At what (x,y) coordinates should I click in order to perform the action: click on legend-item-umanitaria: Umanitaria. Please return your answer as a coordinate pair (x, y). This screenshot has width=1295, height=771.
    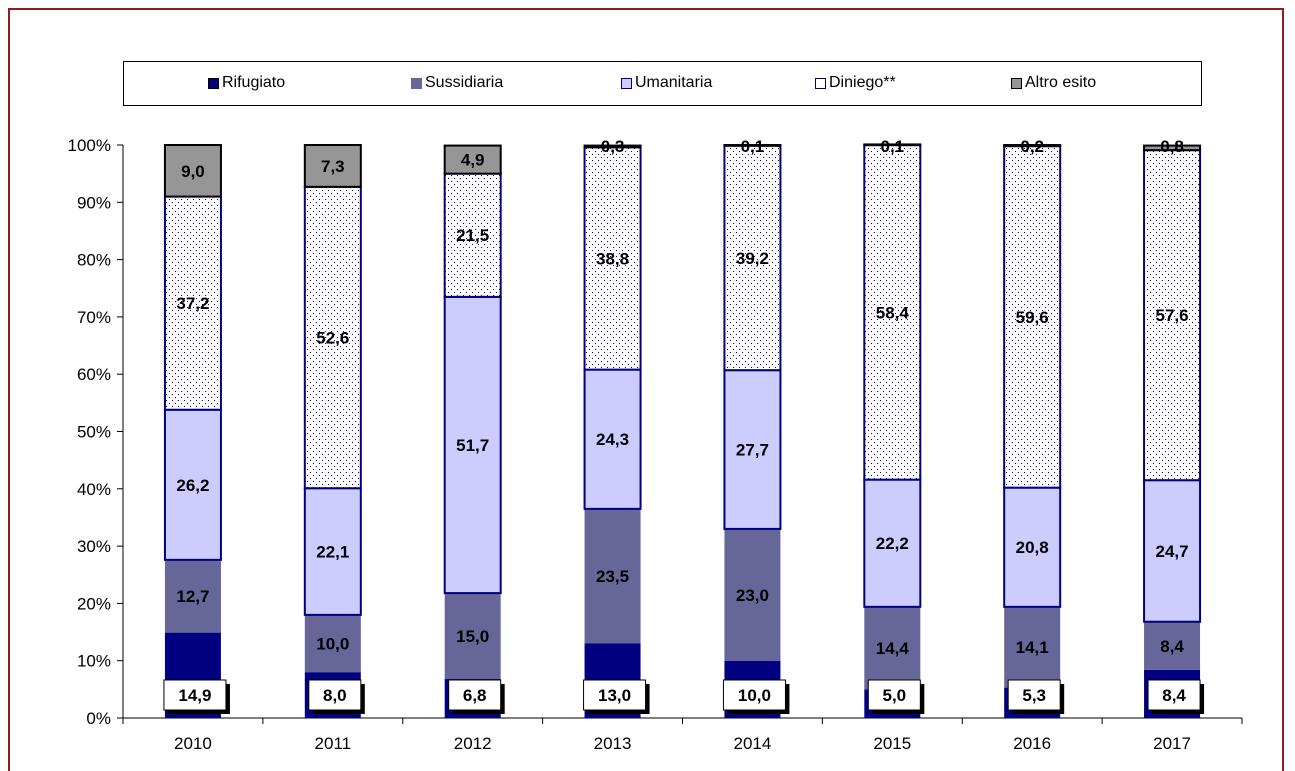
    Looking at the image, I should click on (666, 83).